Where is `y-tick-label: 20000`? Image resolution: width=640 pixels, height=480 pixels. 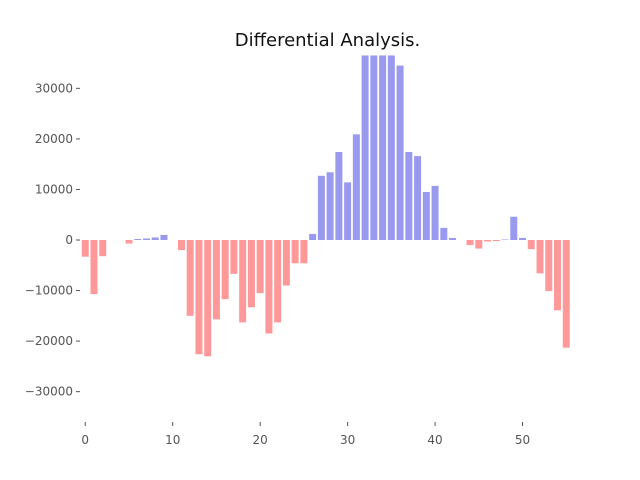
y-tick-label: 20000 is located at coordinates (54, 139).